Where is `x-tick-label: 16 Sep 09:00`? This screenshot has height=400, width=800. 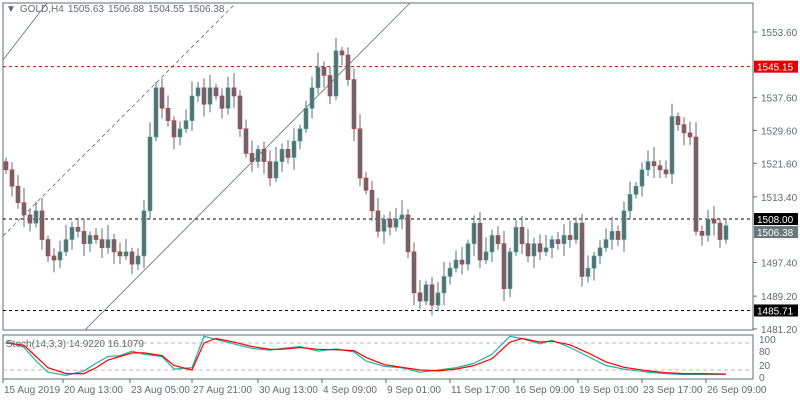
x-tick-label: 16 Sep 09:00 is located at coordinates (545, 390).